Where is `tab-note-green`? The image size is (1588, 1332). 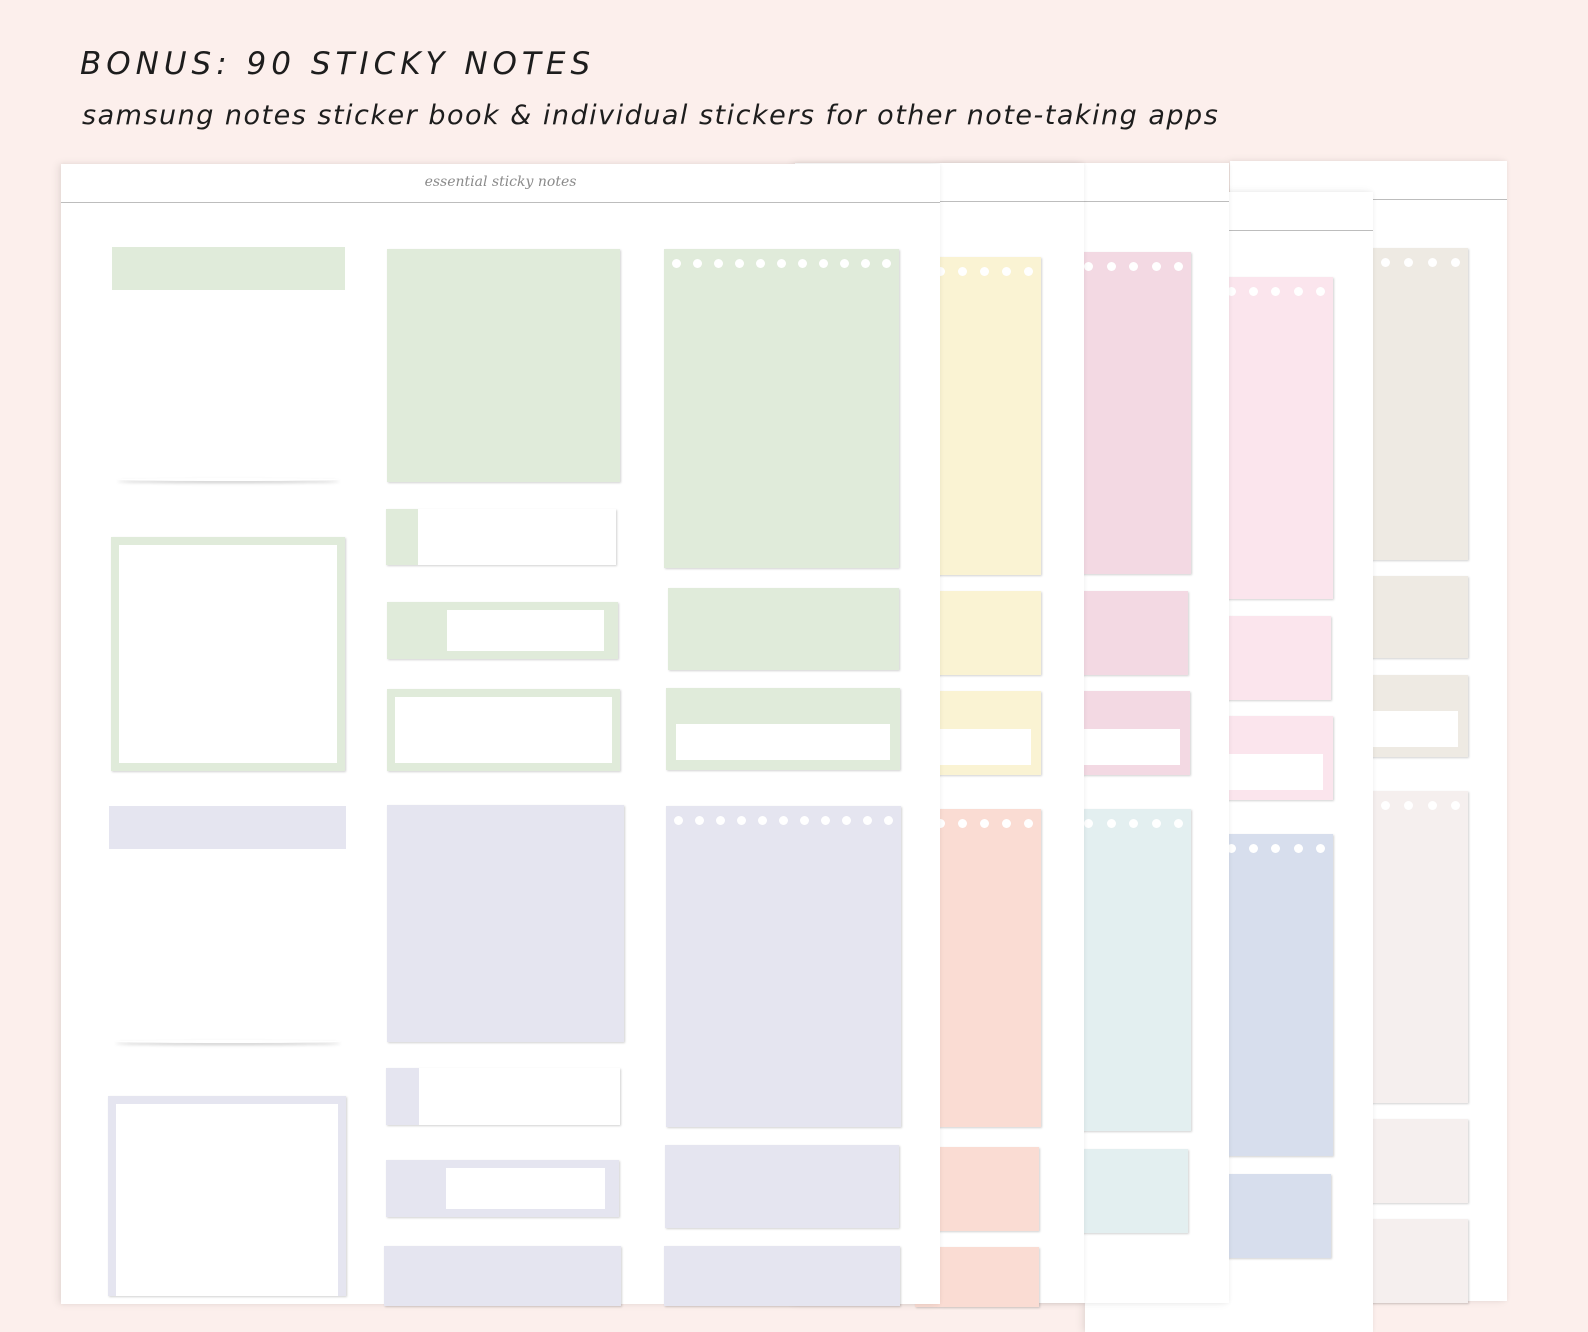
tab-note-green is located at coordinates (501, 537).